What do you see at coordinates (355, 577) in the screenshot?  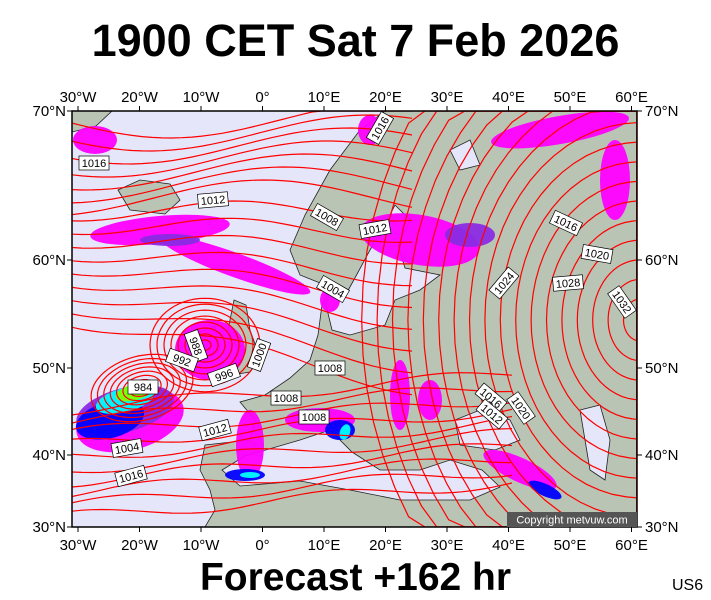 I see `forecast-hour: Forecast +162 hr` at bounding box center [355, 577].